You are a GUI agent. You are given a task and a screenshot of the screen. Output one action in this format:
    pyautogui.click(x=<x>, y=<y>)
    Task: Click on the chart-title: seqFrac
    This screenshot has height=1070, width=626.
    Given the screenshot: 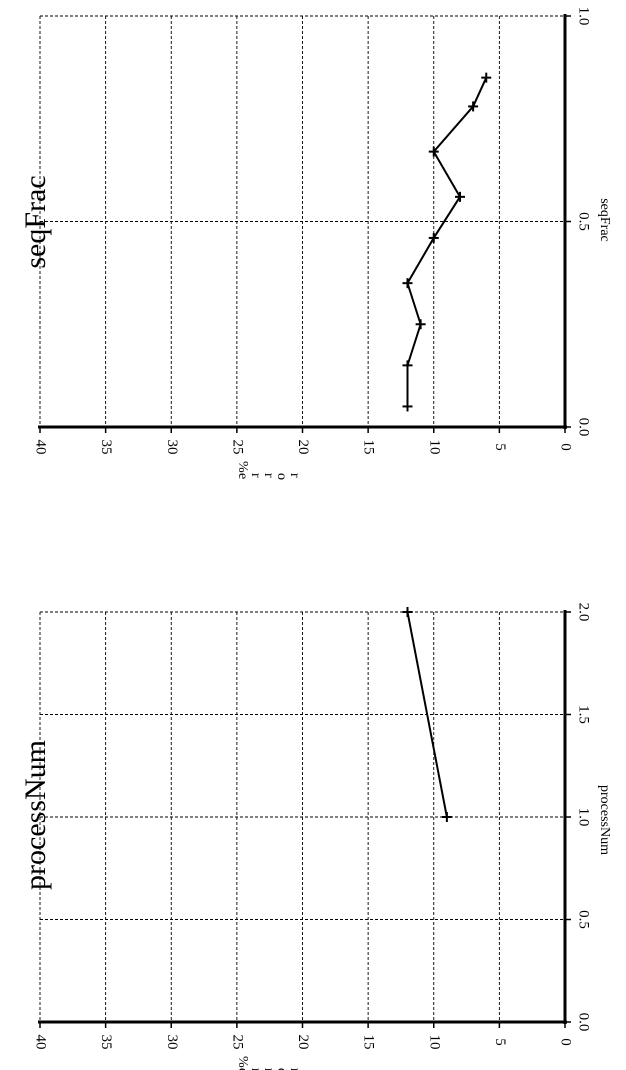 What is the action you would take?
    pyautogui.click(x=35, y=221)
    